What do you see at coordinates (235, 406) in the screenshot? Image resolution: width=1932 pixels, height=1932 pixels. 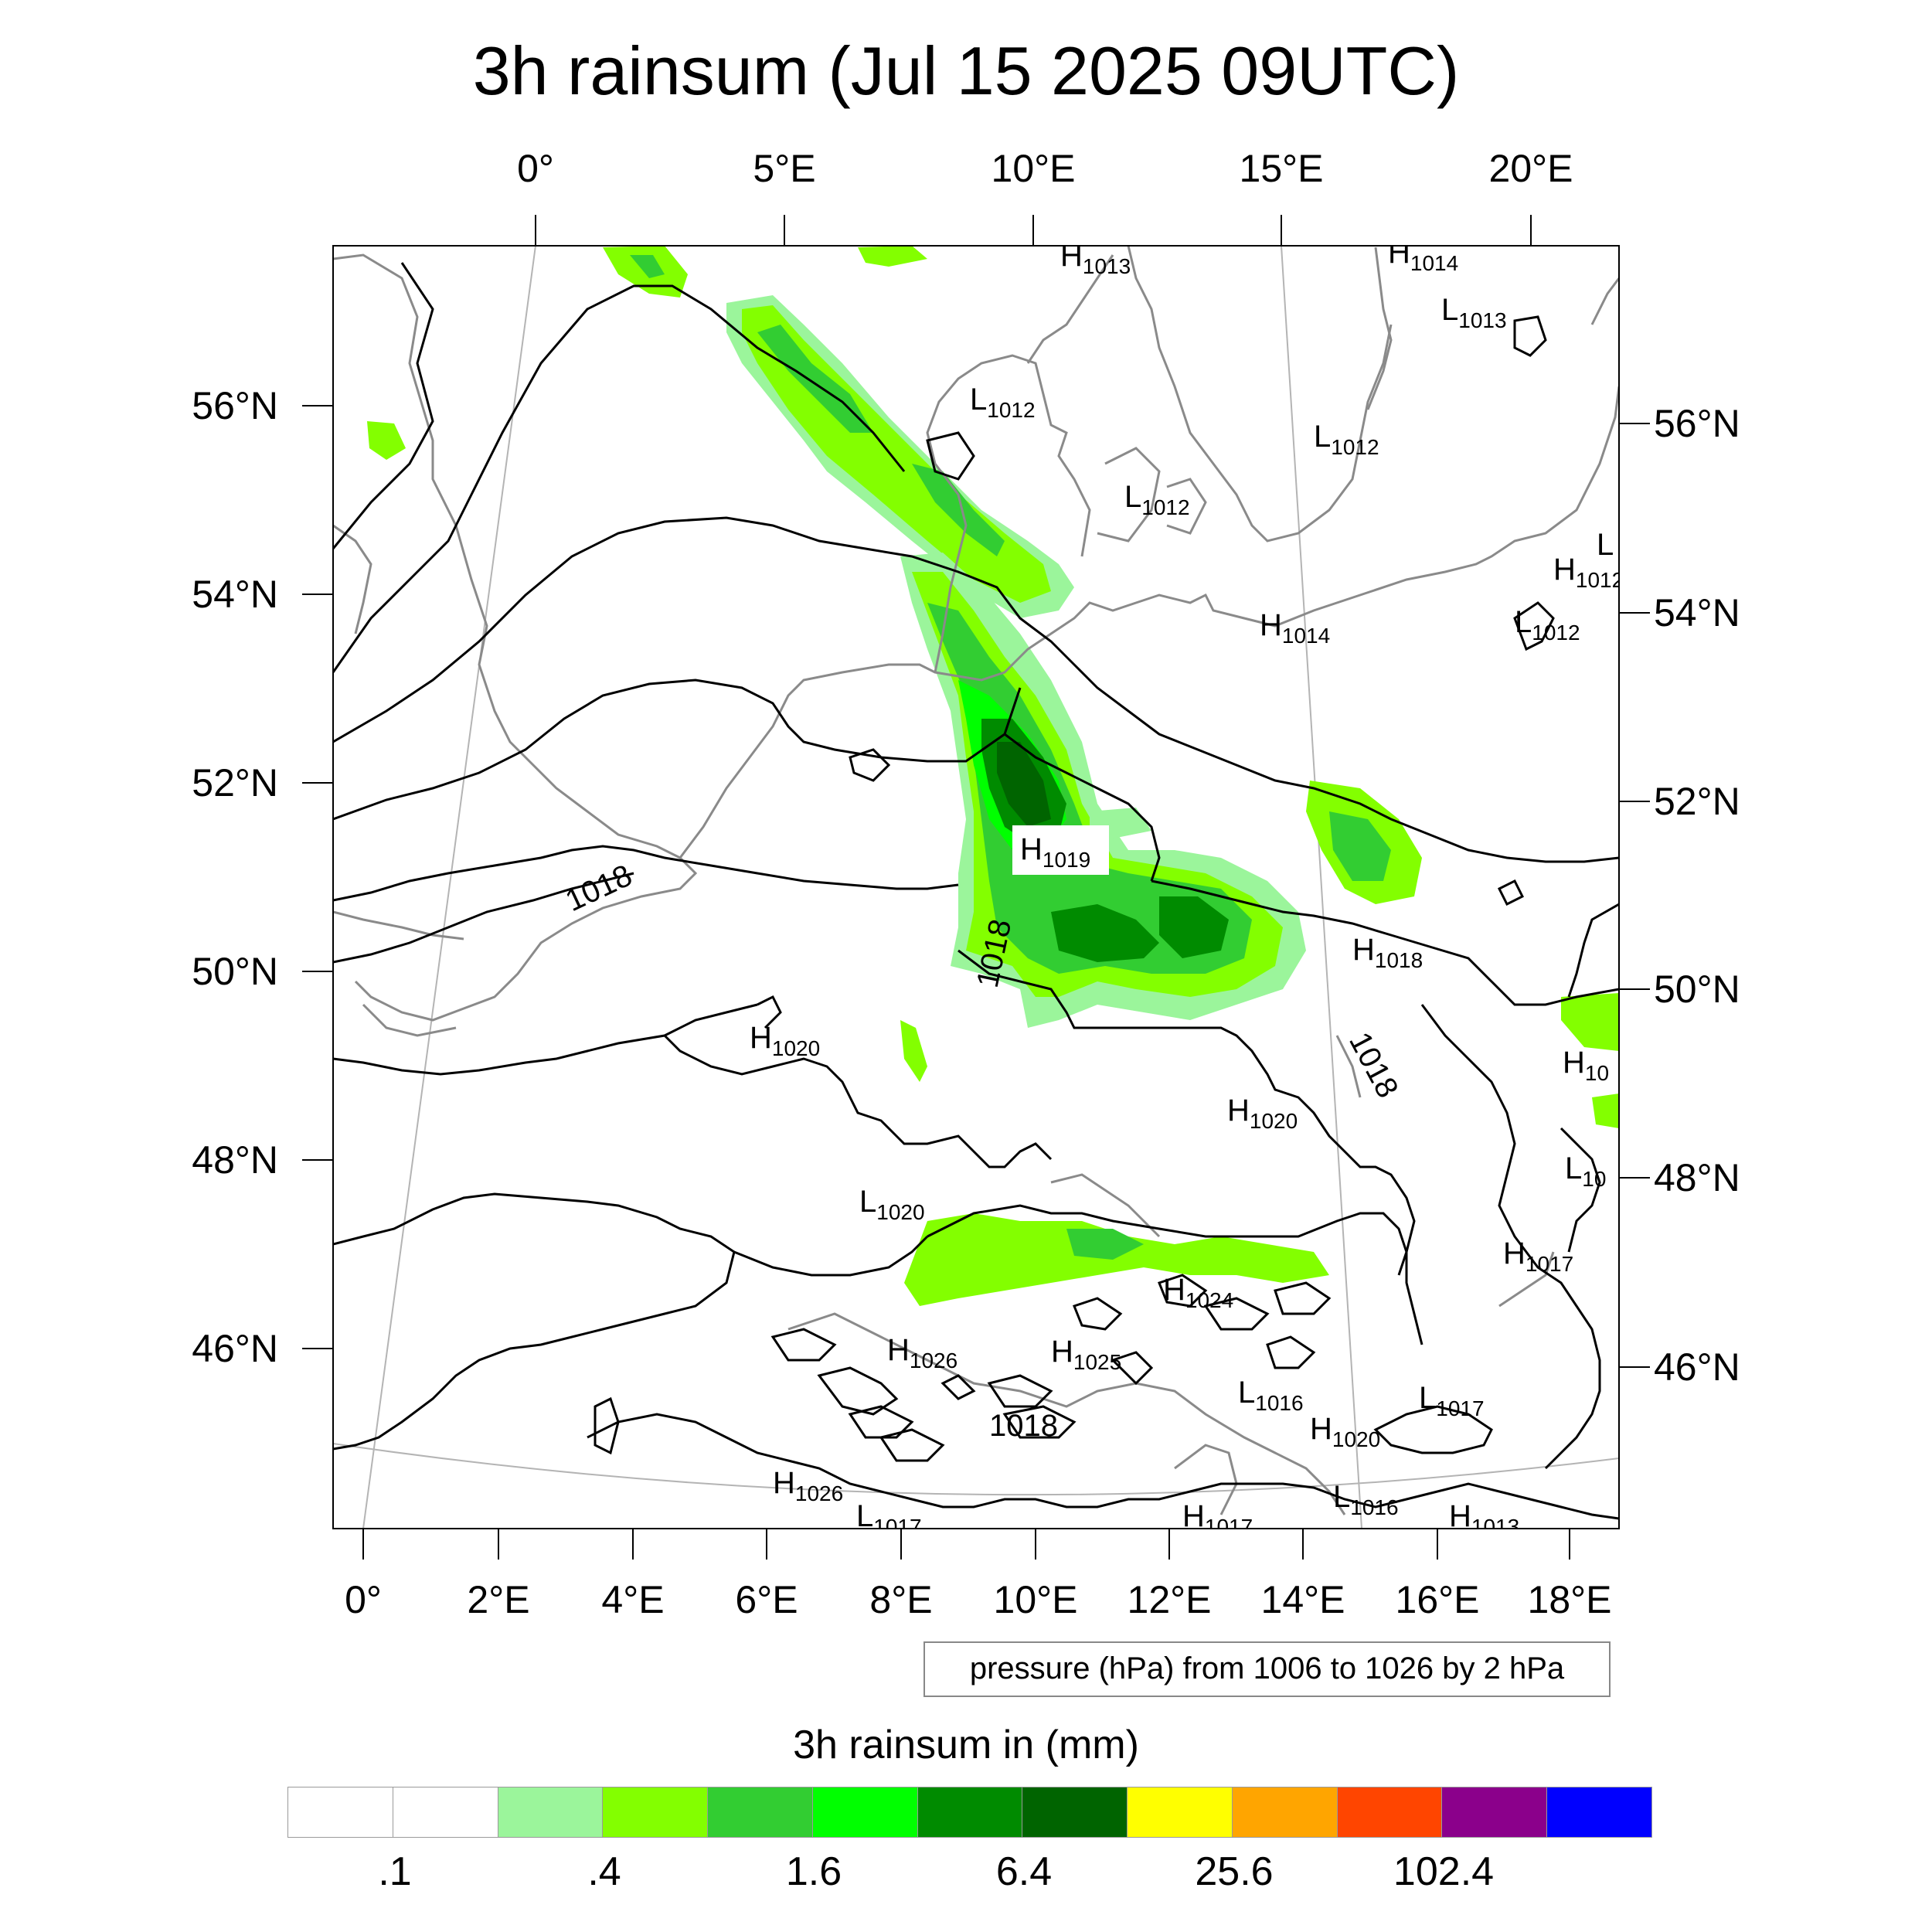 I see `left-lat-tick: 56°N` at bounding box center [235, 406].